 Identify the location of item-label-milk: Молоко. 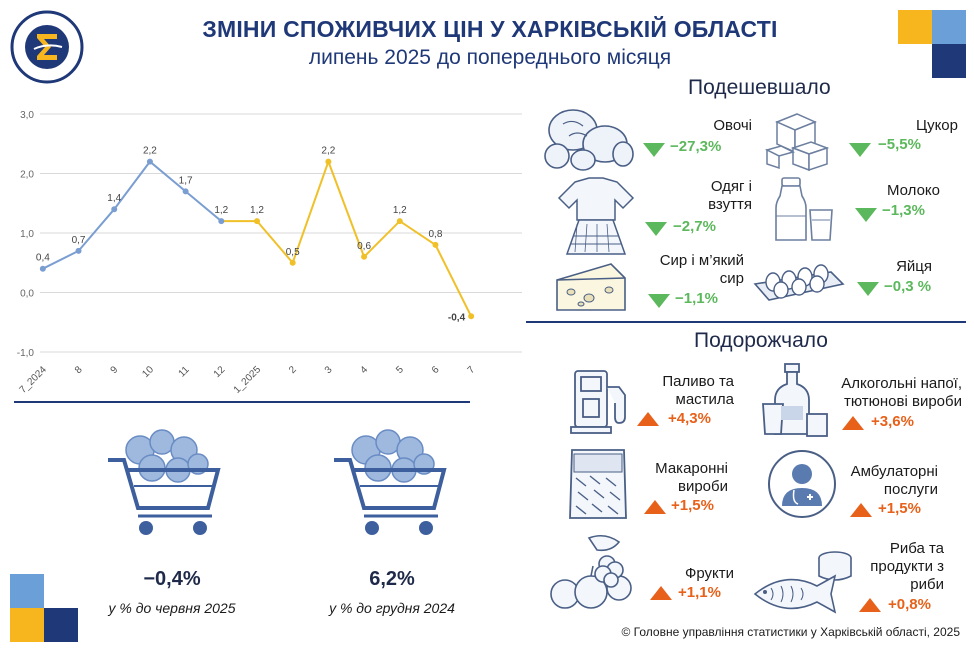
(913, 190).